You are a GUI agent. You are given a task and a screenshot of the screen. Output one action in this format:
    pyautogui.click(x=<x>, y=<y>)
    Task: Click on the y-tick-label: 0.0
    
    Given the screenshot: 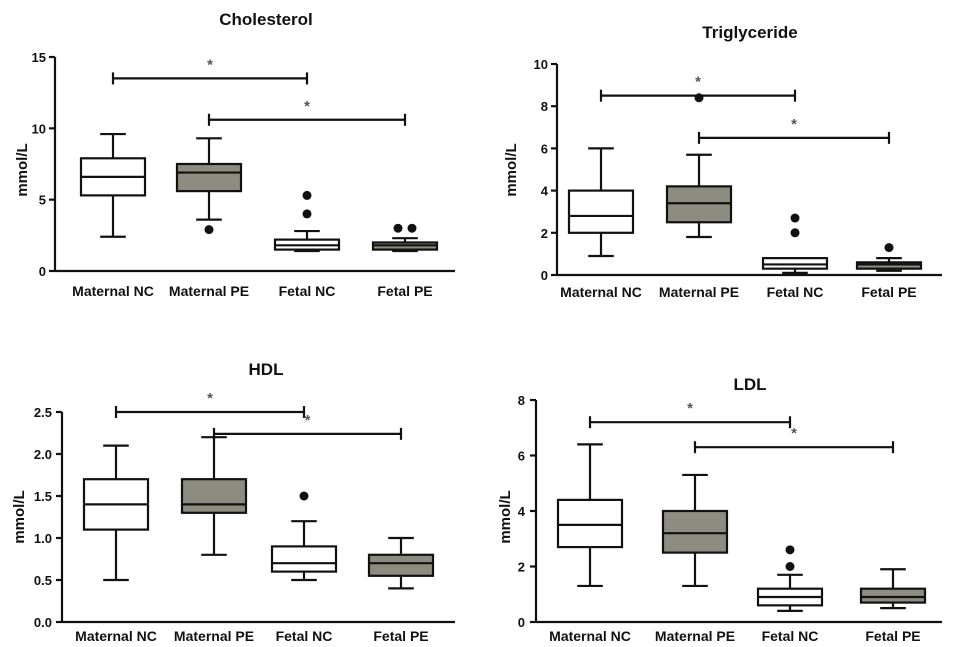 What is the action you would take?
    pyautogui.click(x=43, y=622)
    